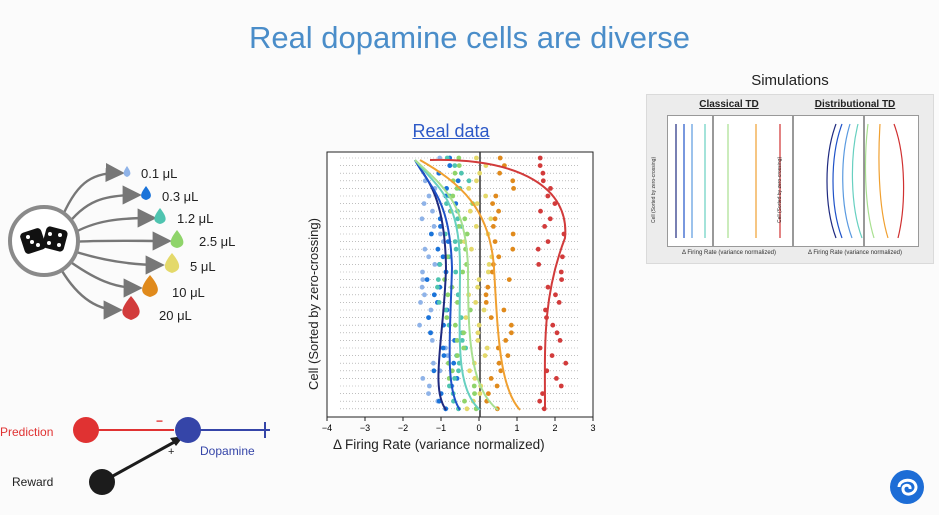 The height and width of the screenshot is (515, 939). Describe the element at coordinates (554, 428) in the screenshot. I see `x-tick-label: 2` at that location.